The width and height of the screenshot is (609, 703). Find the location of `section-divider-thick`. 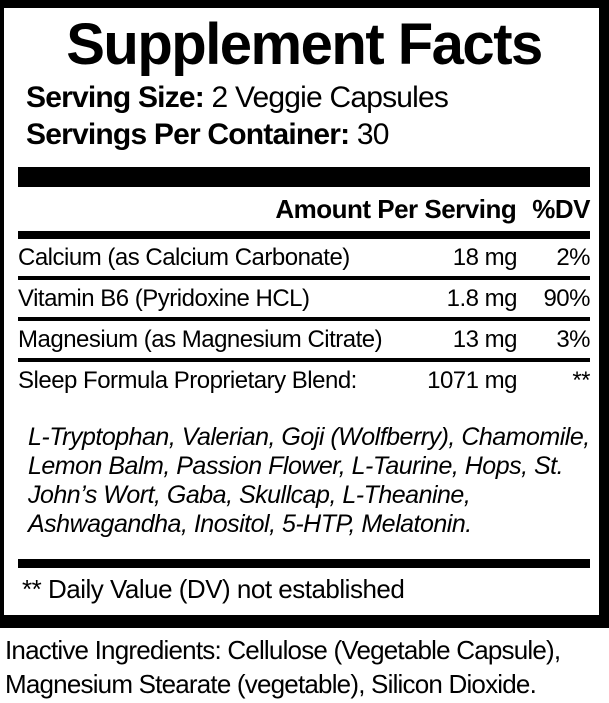

section-divider-thick is located at coordinates (304, 177).